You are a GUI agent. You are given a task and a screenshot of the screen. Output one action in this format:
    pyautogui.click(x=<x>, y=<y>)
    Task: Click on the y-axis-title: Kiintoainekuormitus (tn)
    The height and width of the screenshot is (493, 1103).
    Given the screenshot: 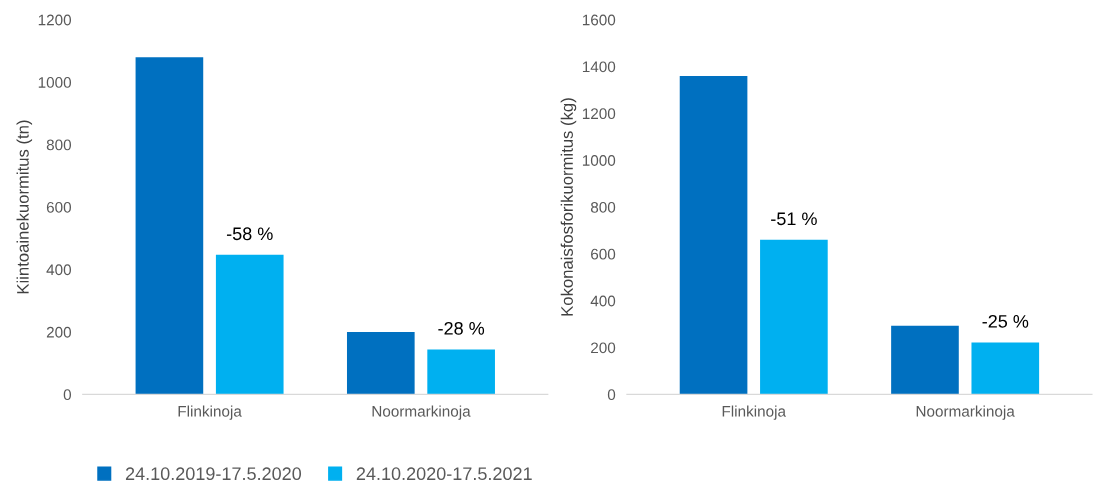 What is the action you would take?
    pyautogui.click(x=24, y=207)
    